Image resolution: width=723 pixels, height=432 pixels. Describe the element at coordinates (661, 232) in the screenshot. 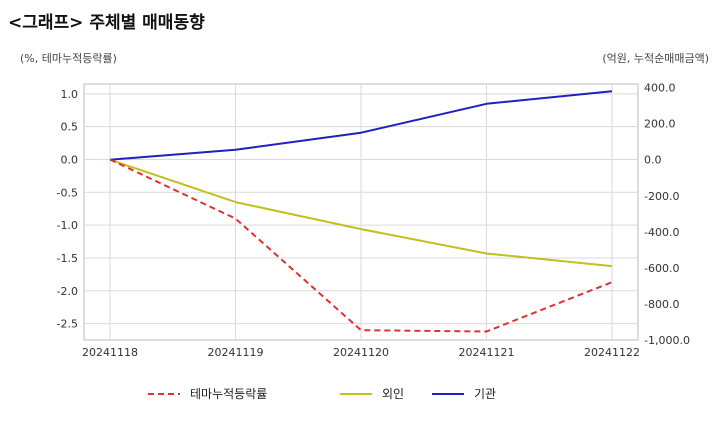

I see `right-y-tick-label: -400.0` at that location.